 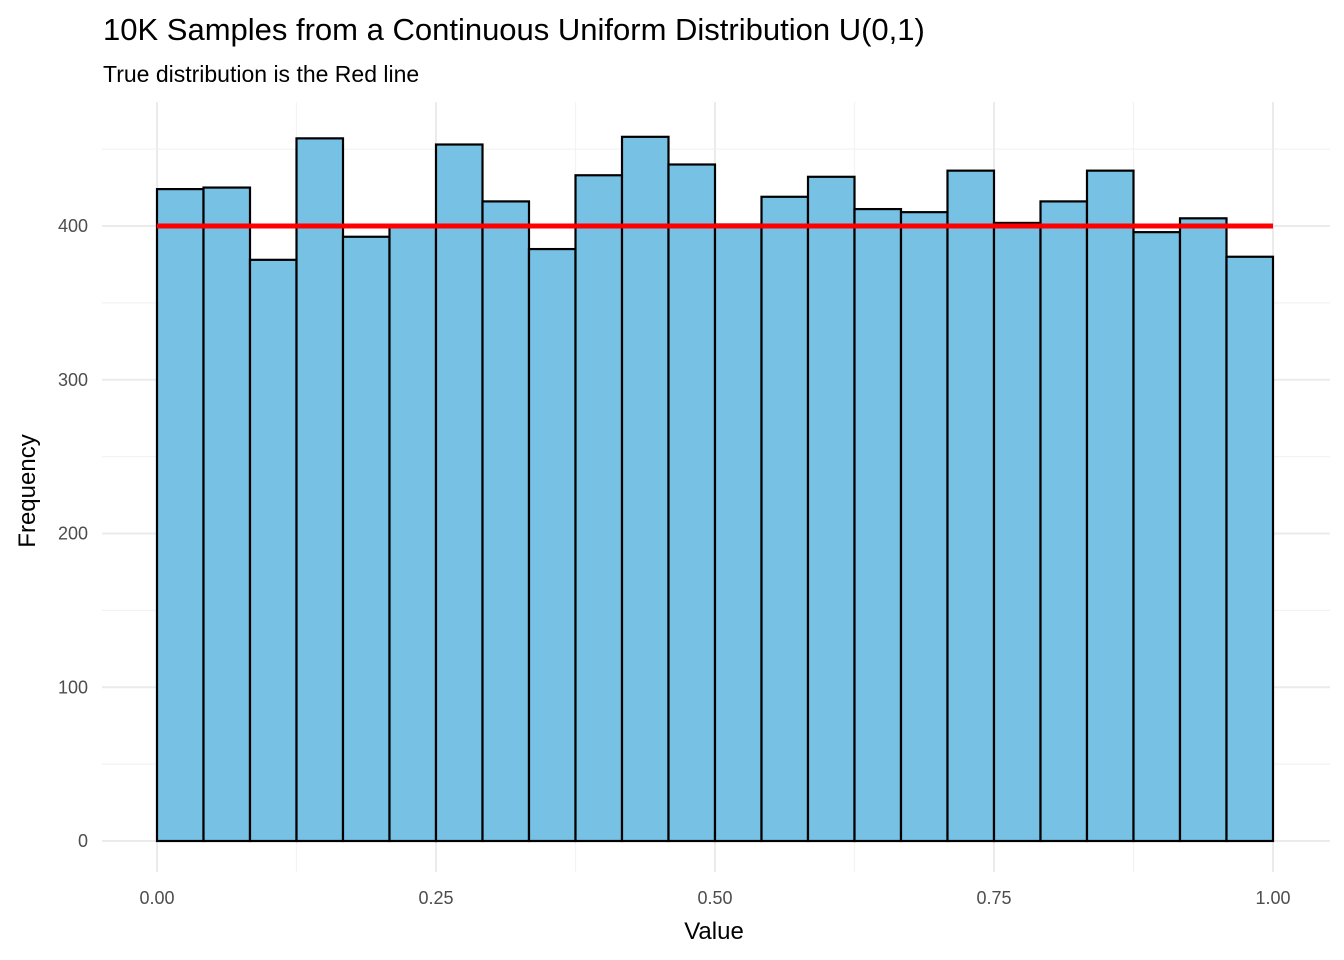 I want to click on y-axis-tick-labels: 0 100 200 300 400, so click(x=73, y=533).